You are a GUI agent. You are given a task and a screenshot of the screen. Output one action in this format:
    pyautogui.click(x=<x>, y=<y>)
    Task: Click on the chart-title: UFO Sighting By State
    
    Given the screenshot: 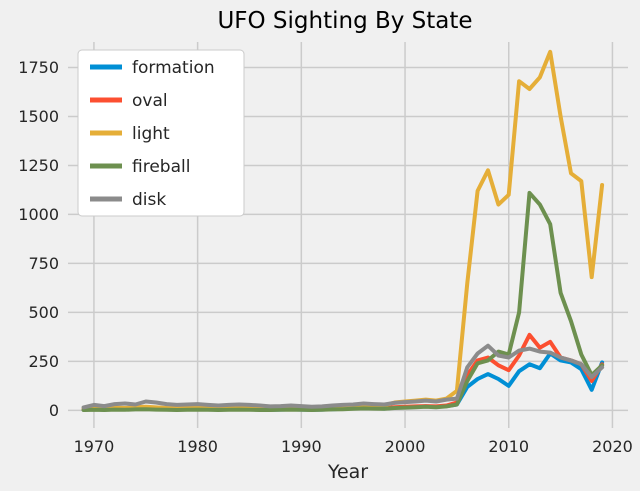 What is the action you would take?
    pyautogui.click(x=344, y=21)
    